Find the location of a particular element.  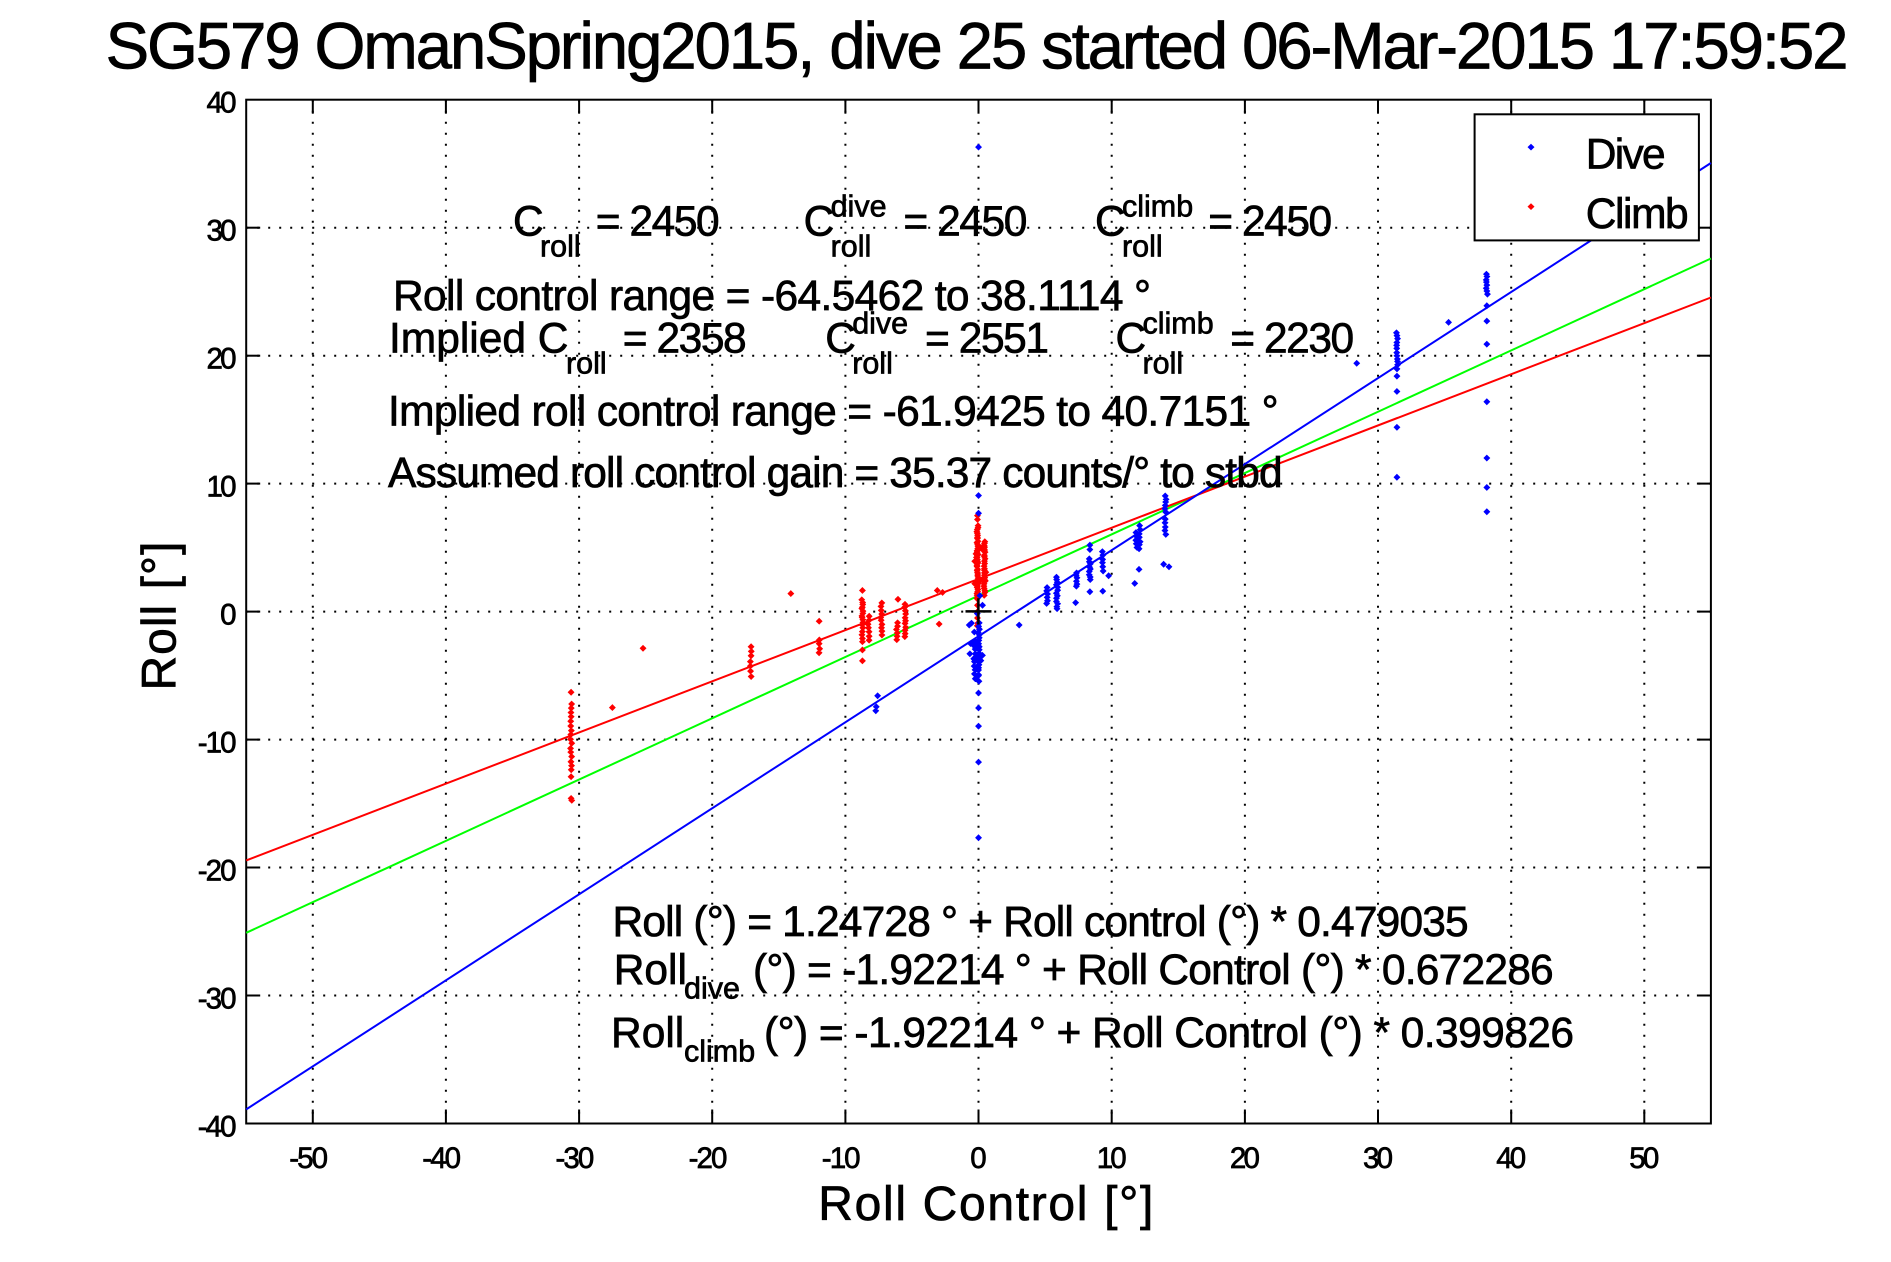

svg-text: 50 is located at coordinates (1644, 1158).